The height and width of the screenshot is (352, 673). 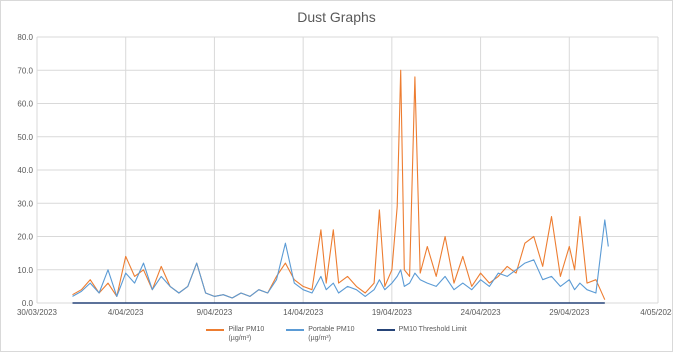 What do you see at coordinates (28, 303) in the screenshot?
I see `y-tick-label: 0.0` at bounding box center [28, 303].